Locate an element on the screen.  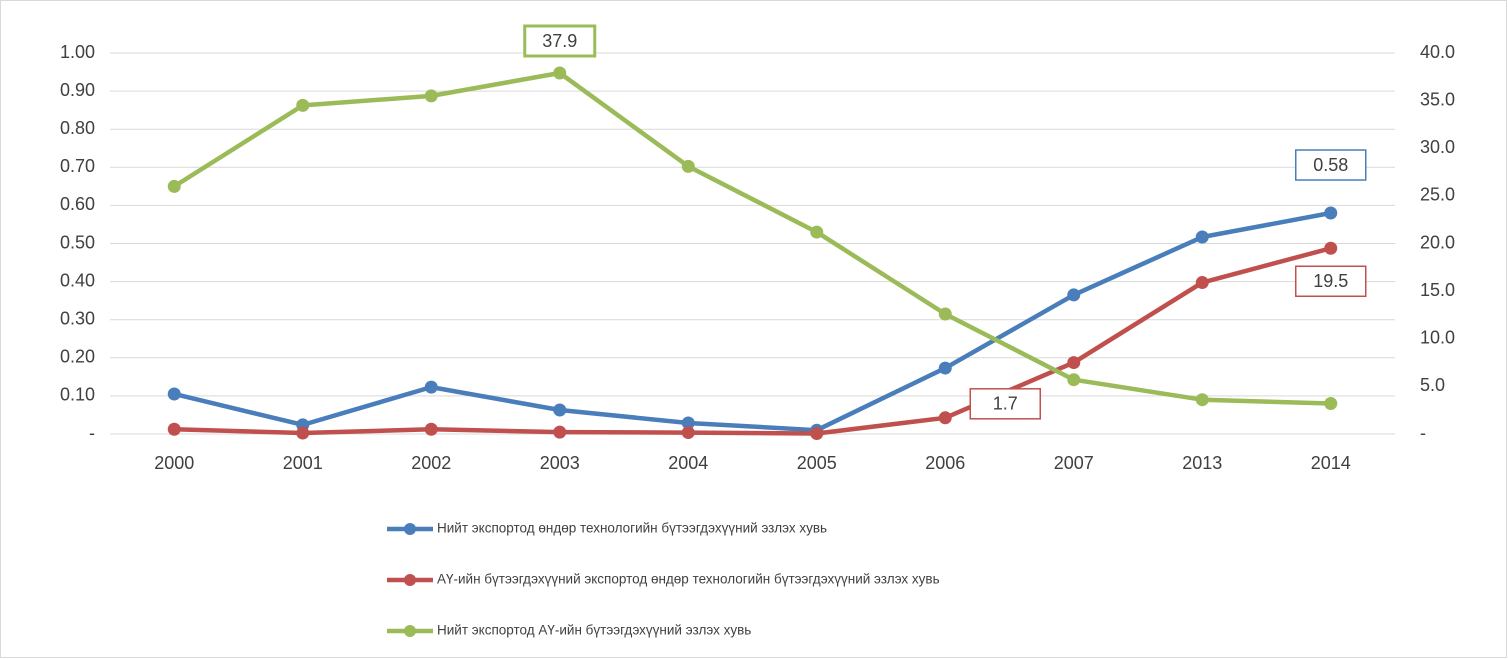
y2-tick-label: 25.0 is located at coordinates (1437, 195).